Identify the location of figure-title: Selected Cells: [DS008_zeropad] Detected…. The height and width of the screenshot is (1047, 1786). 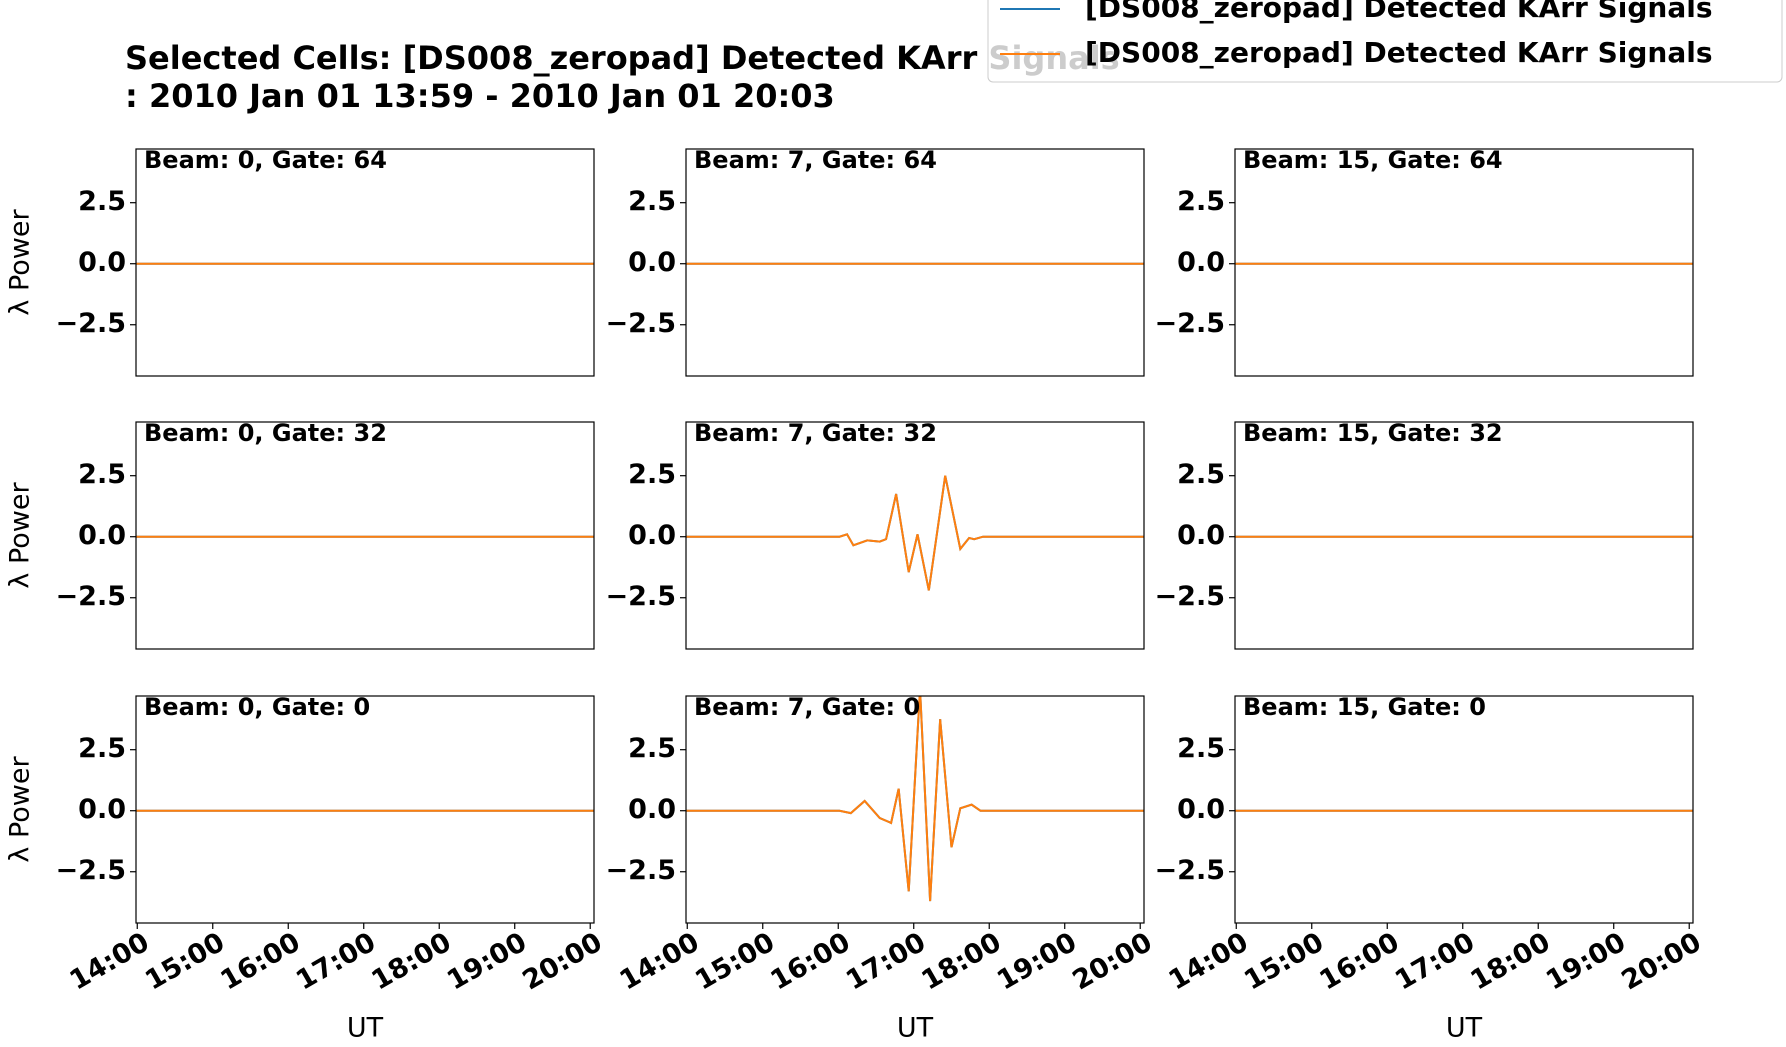
(622, 58).